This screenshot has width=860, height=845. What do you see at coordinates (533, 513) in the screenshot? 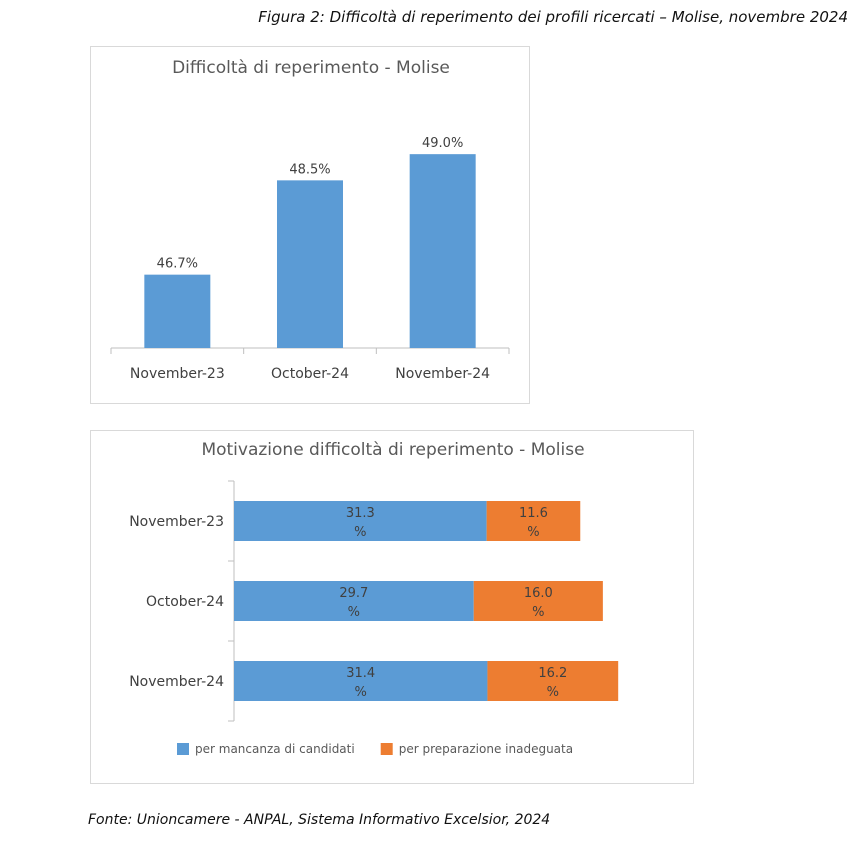
I see `chart2-data-label: 11.6` at bounding box center [533, 513].